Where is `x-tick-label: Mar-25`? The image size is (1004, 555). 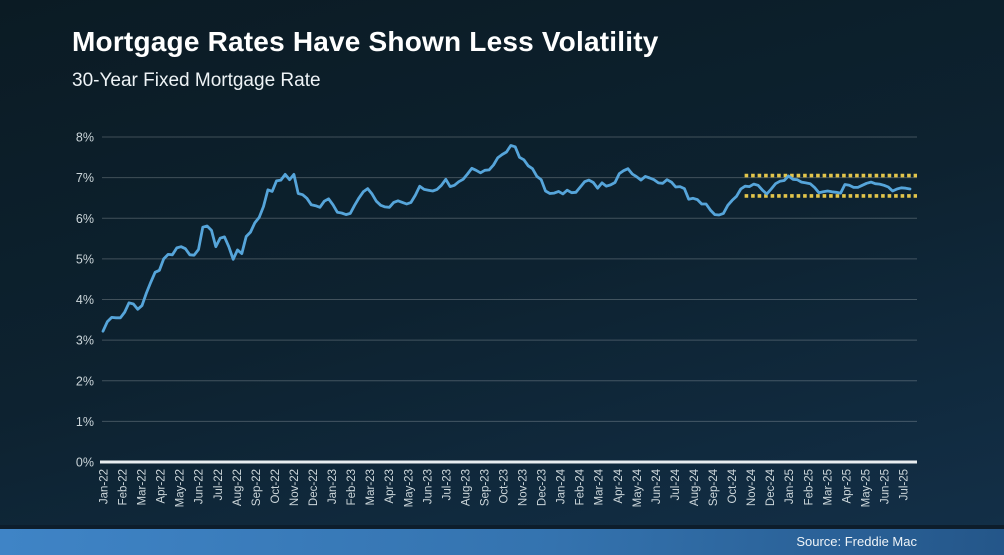
x-tick-label: Mar-25 is located at coordinates (828, 487).